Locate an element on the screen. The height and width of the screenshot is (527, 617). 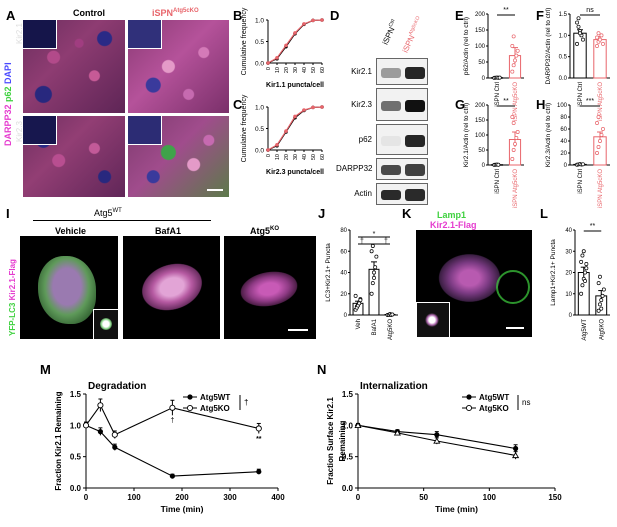
chart-h-ytick-label: 80 is located at coordinates (563, 118).